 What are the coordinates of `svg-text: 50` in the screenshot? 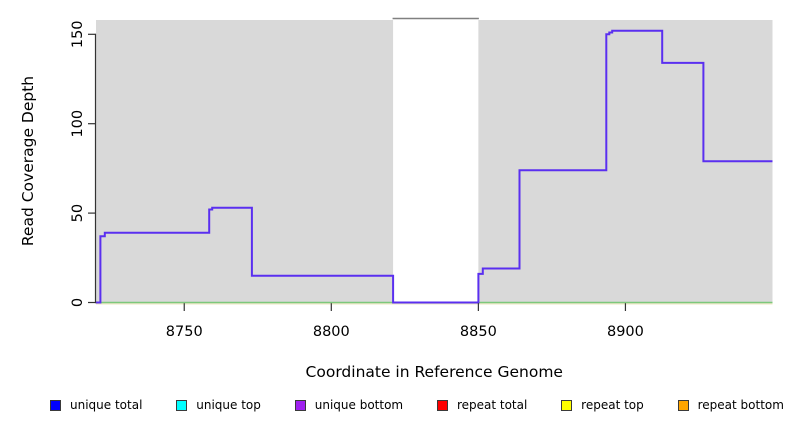 It's located at (78, 213).